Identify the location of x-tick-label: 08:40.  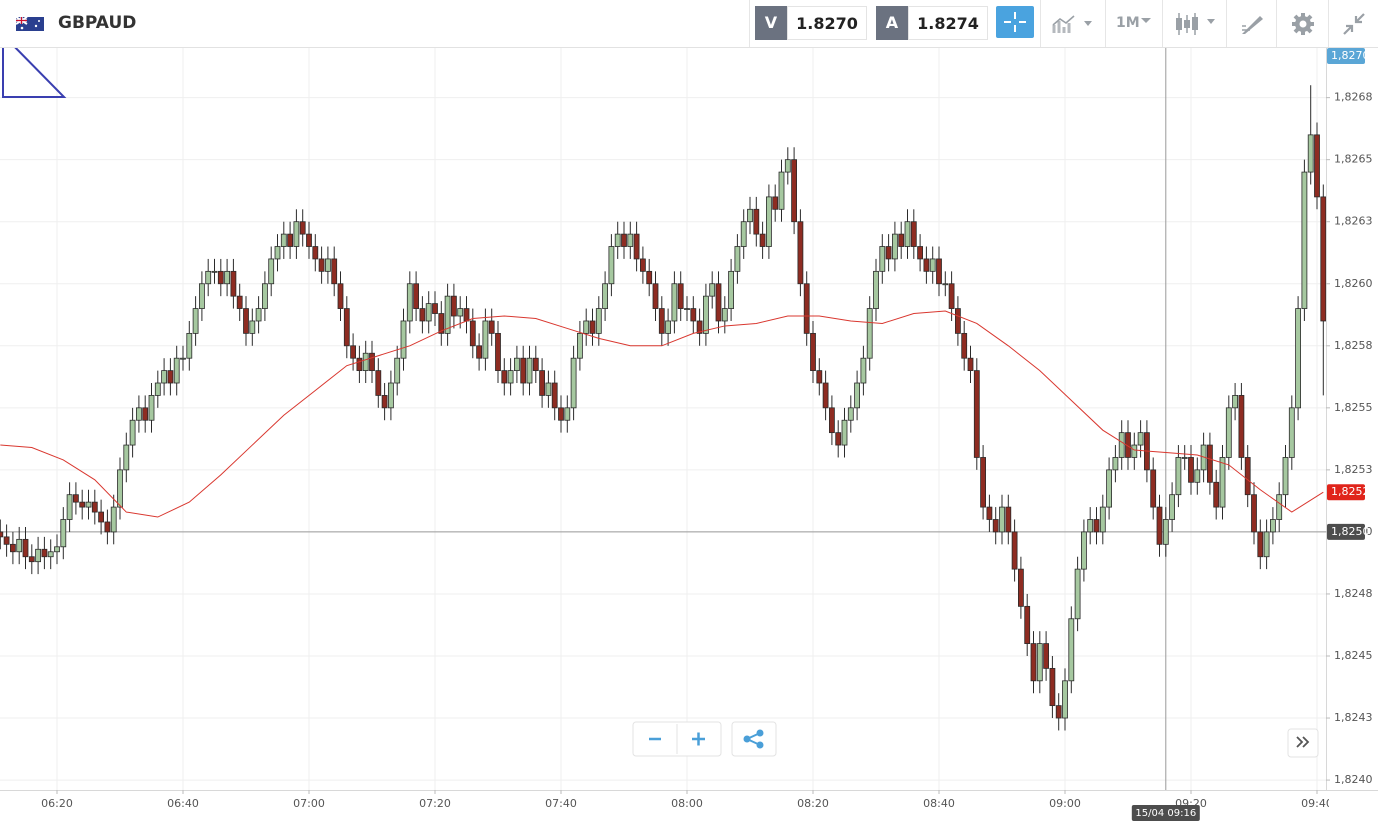
(939, 803).